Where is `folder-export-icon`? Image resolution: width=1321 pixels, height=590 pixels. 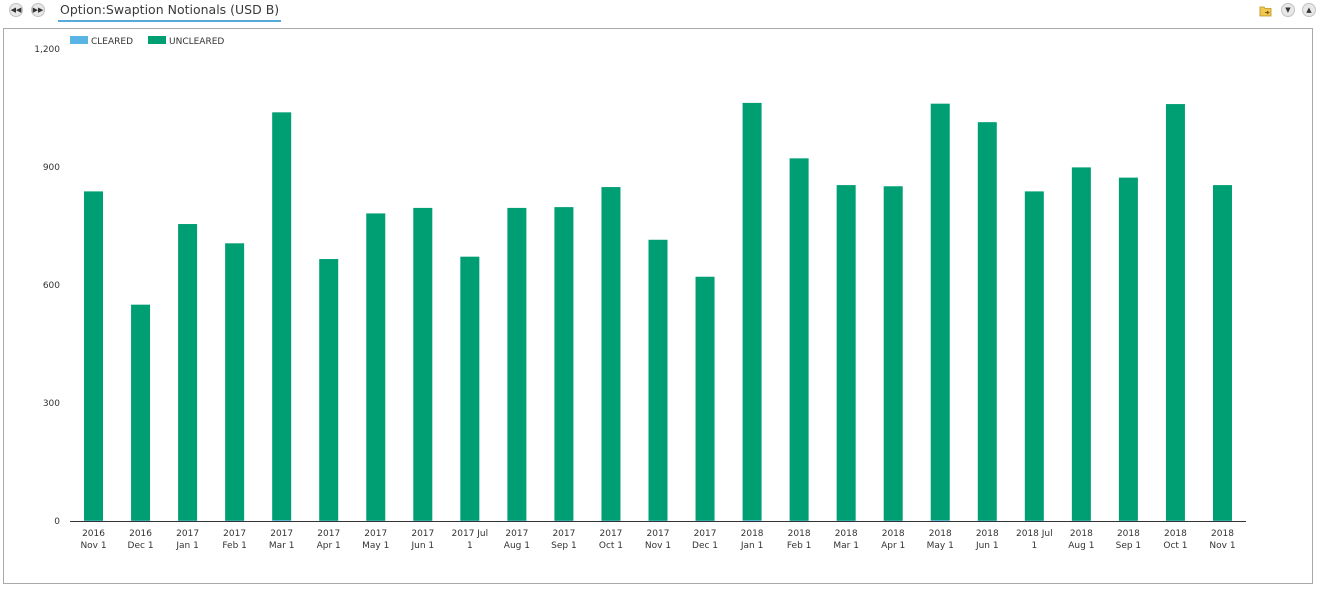 folder-export-icon is located at coordinates (1265, 10).